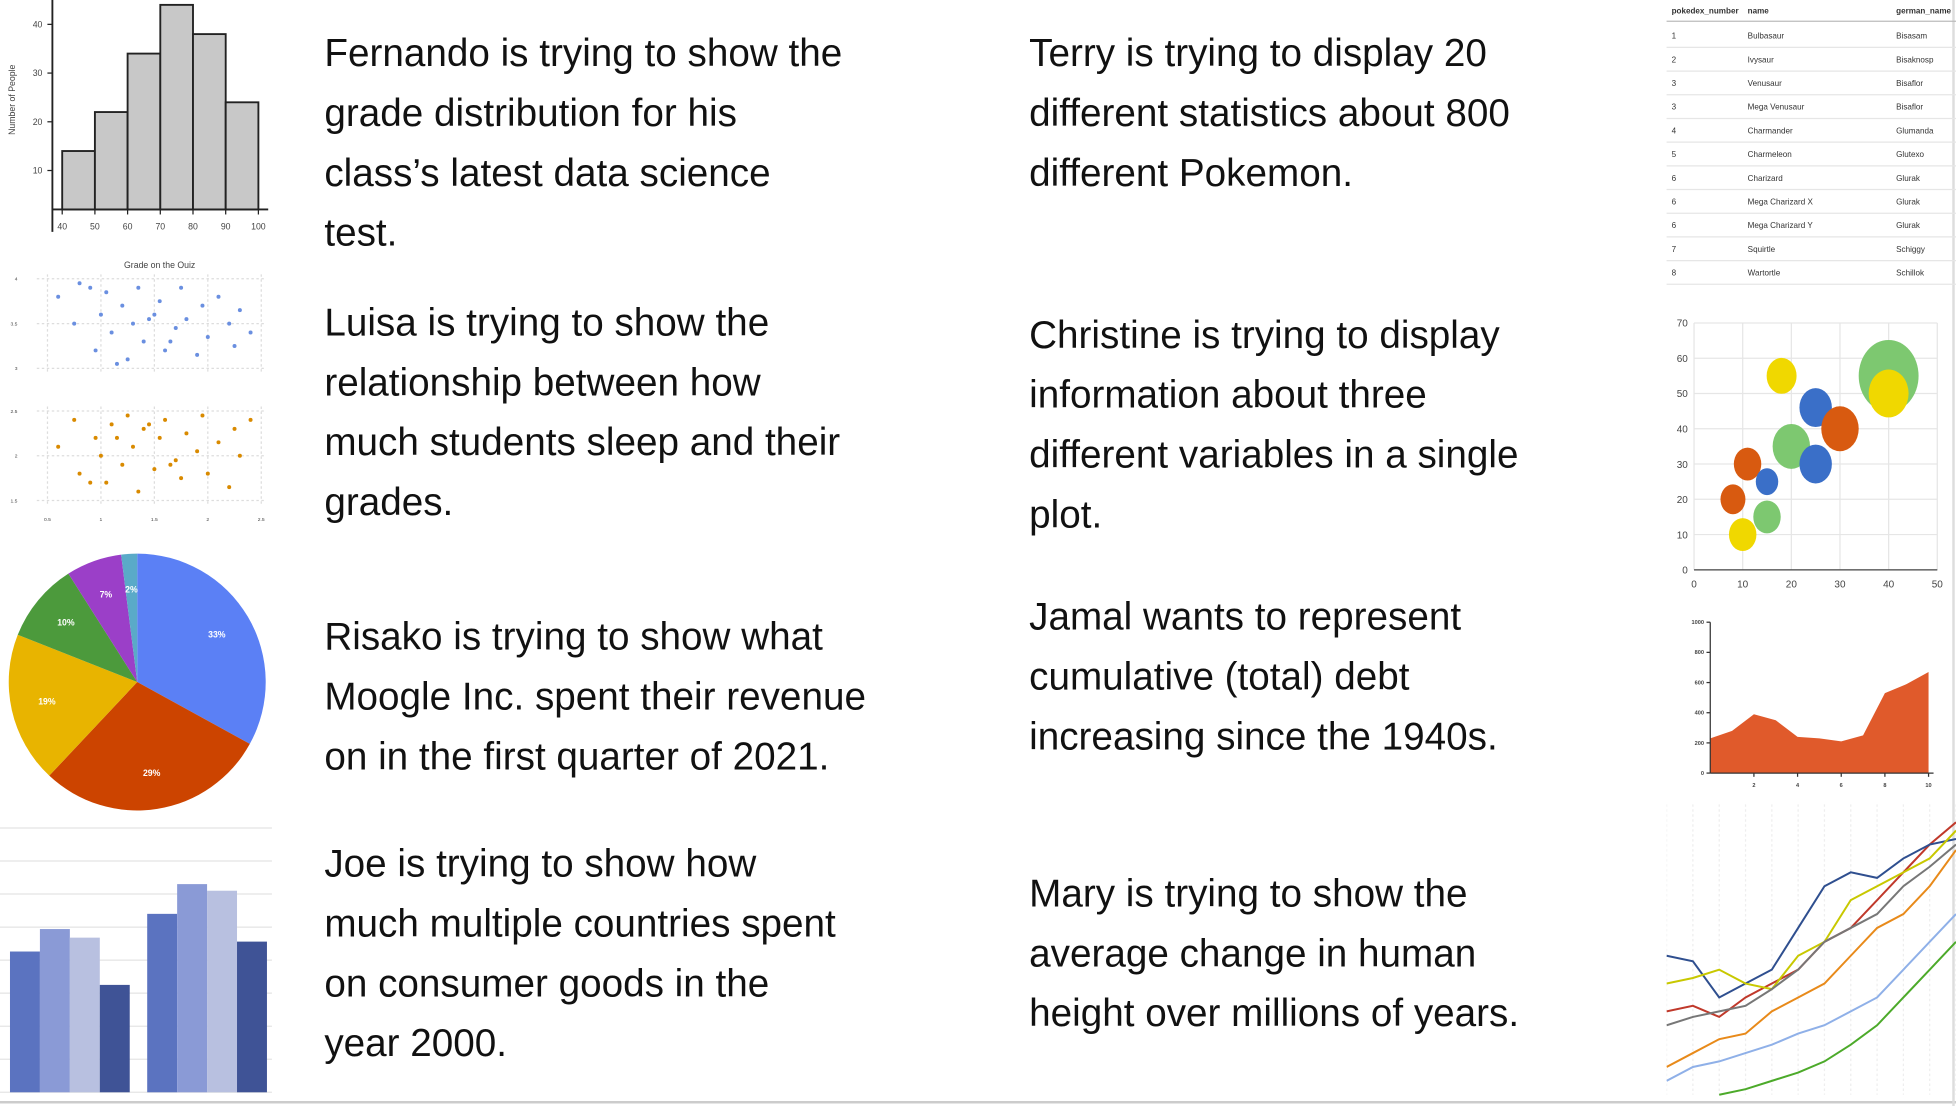  Describe the element at coordinates (193, 226) in the screenshot. I see `x-tick-label: 80` at that location.